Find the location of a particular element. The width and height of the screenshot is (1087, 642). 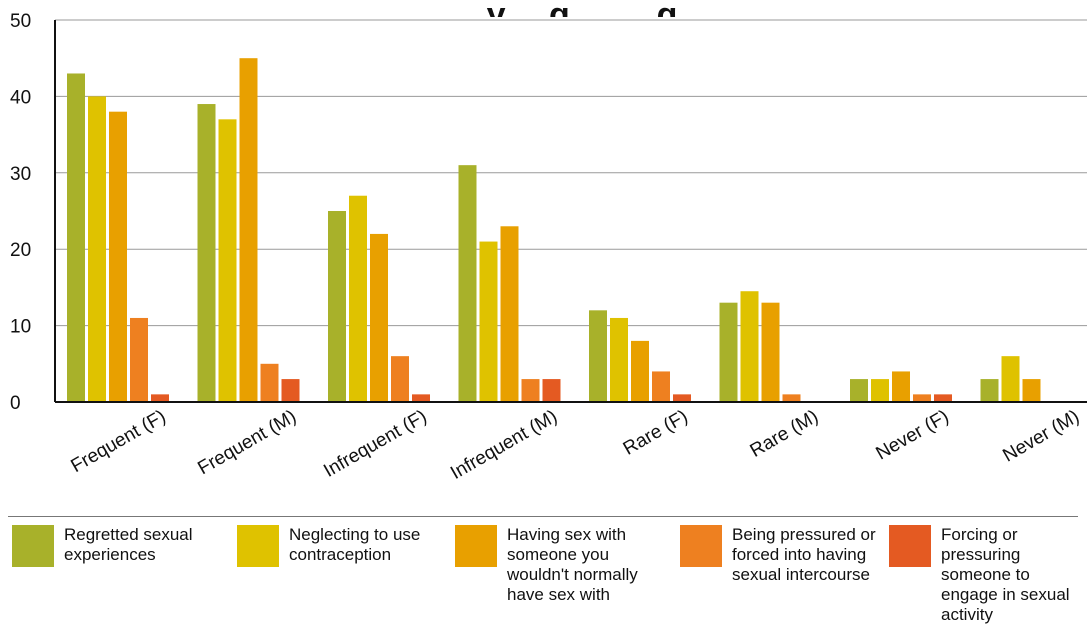

x-tick-label: Never (F) is located at coordinates (913, 435).